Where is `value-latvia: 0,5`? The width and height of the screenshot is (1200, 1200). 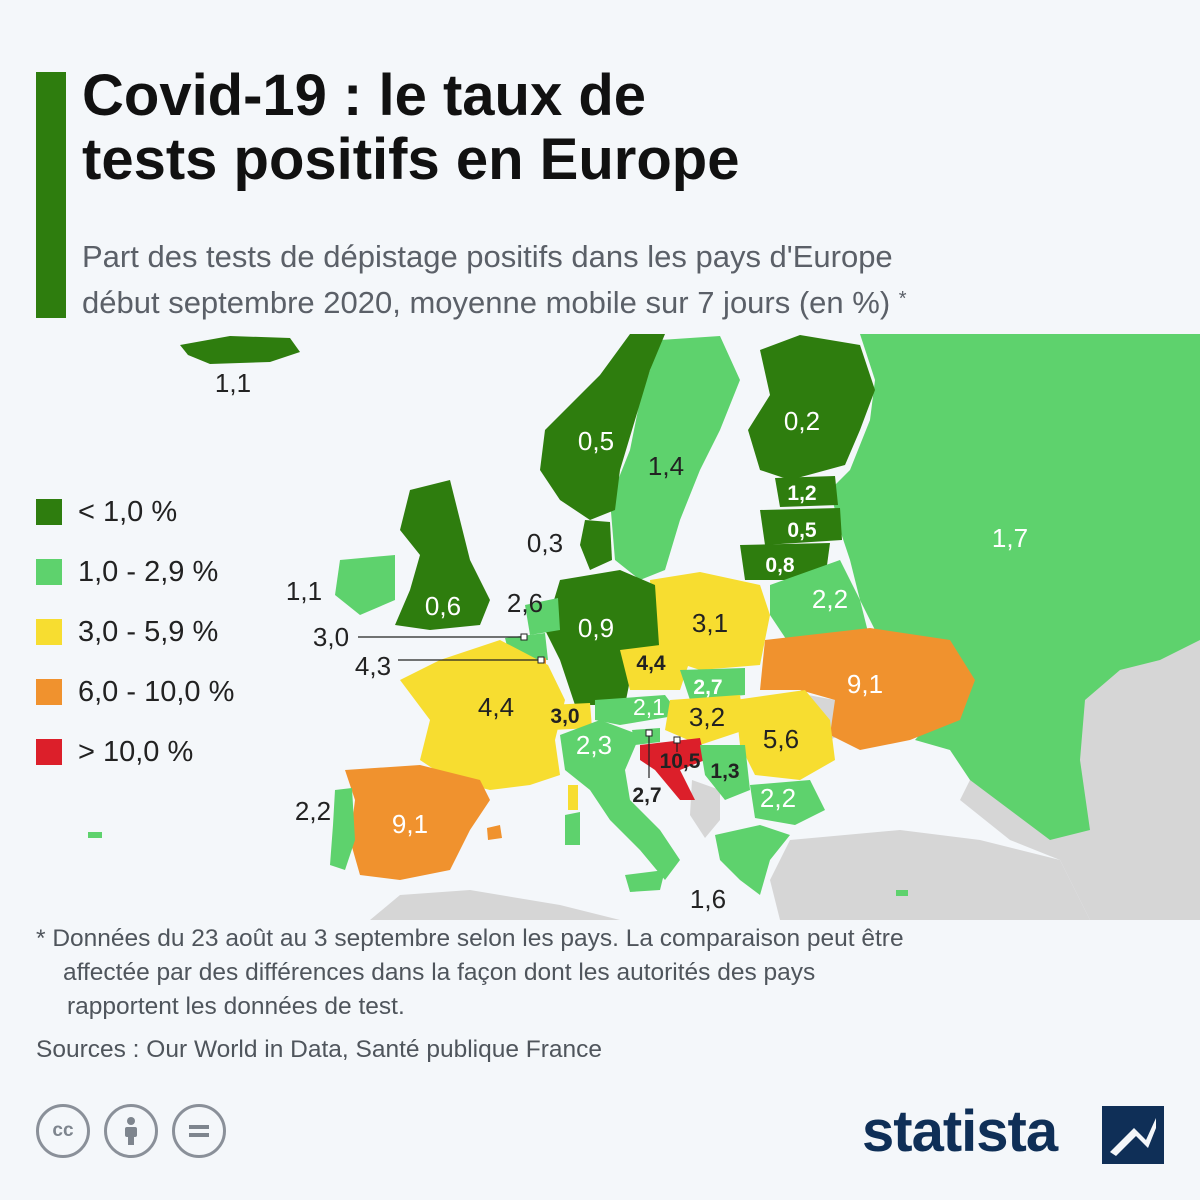
value-latvia: 0,5 is located at coordinates (802, 530).